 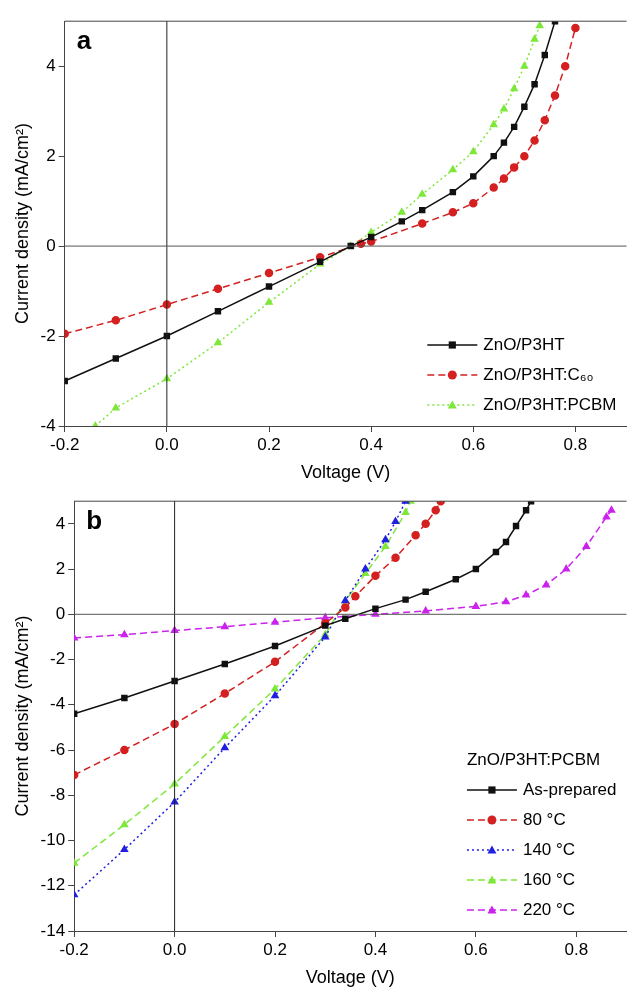 I want to click on legend-label: 80 °C, so click(x=544, y=819).